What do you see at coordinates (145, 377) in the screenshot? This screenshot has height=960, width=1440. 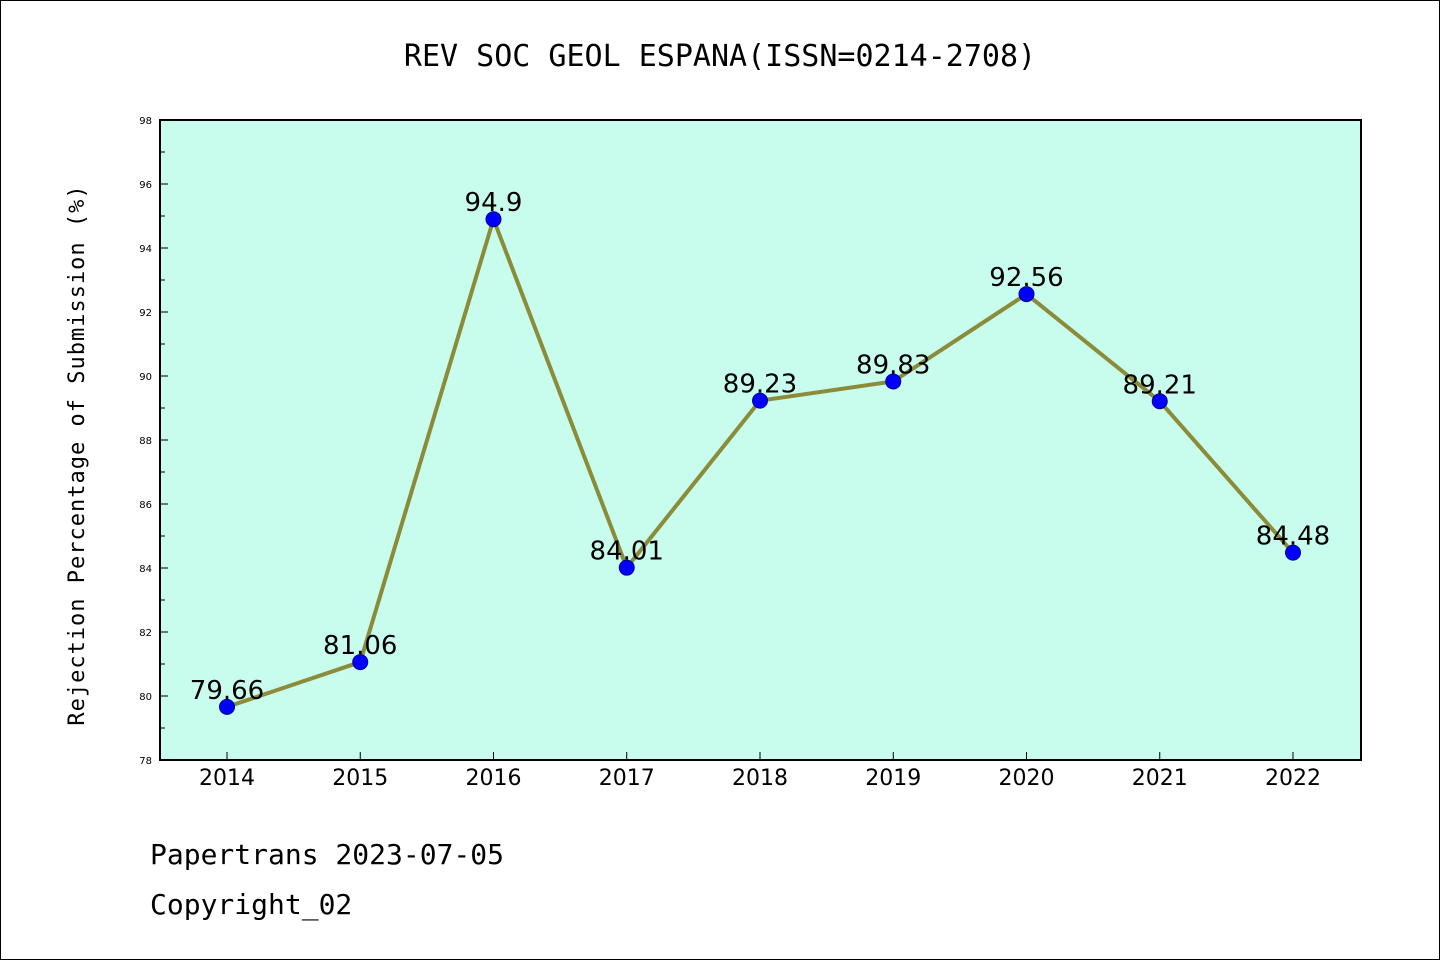 I see `y-tick-label: 90` at bounding box center [145, 377].